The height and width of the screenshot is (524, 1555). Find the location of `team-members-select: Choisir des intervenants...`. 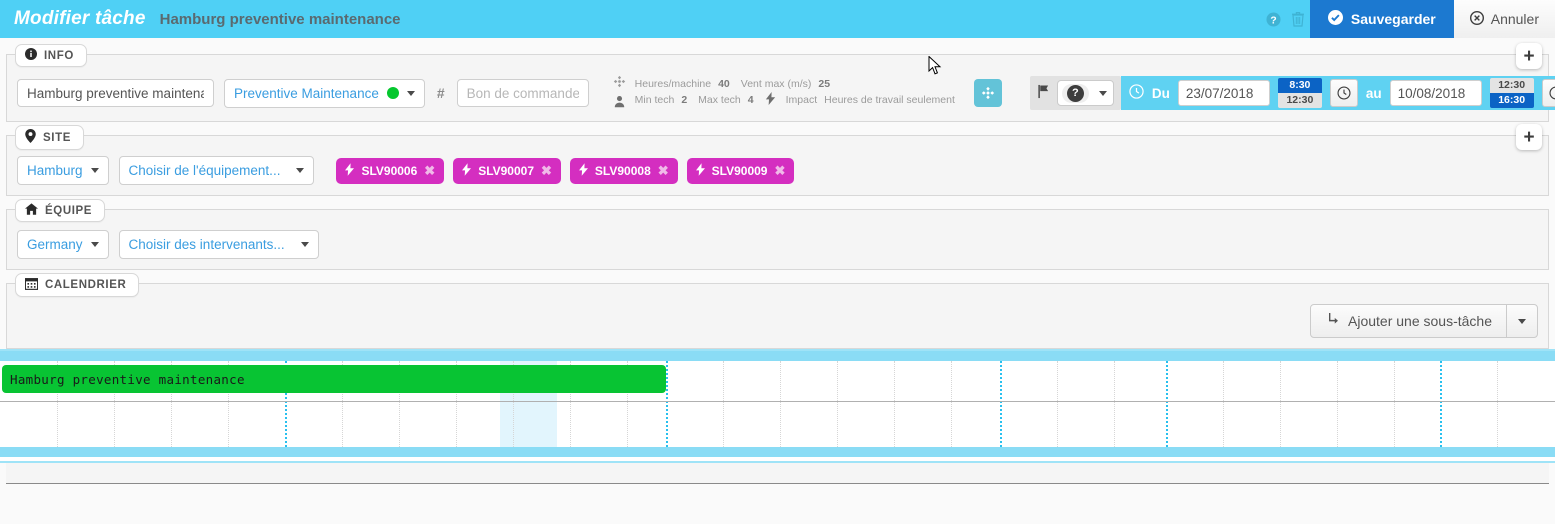

team-members-select: Choisir des intervenants... is located at coordinates (218, 244).